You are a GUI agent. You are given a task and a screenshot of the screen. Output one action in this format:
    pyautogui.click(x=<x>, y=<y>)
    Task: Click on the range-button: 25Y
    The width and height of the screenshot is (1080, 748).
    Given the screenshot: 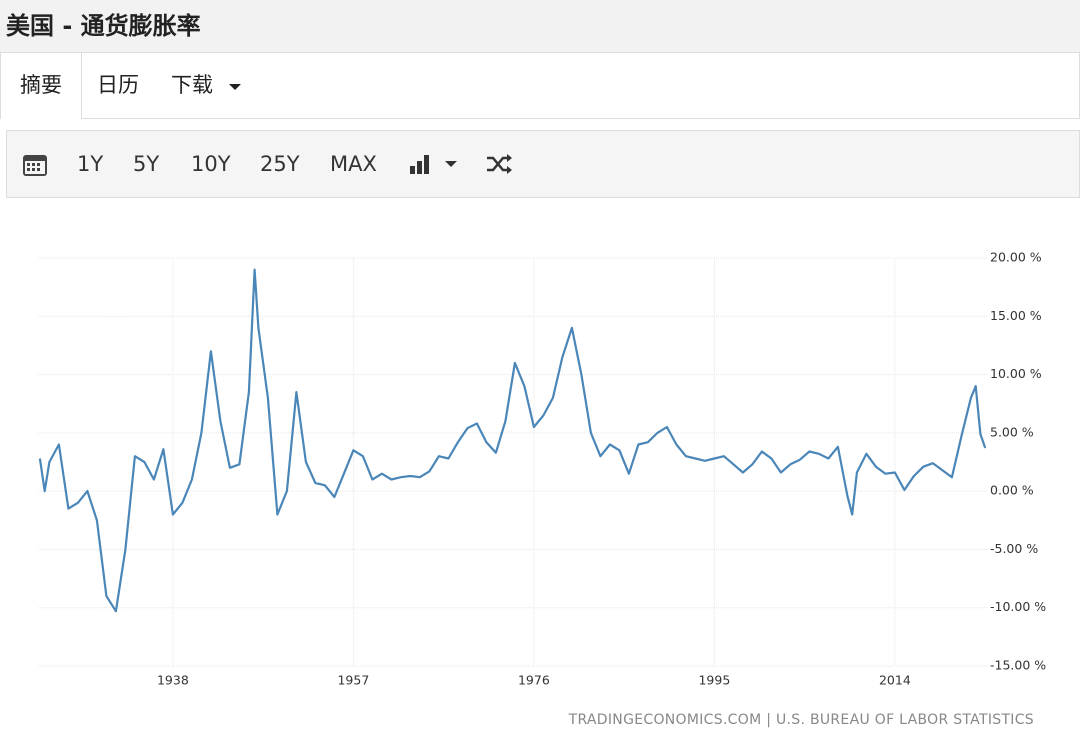 What is the action you would take?
    pyautogui.click(x=280, y=164)
    